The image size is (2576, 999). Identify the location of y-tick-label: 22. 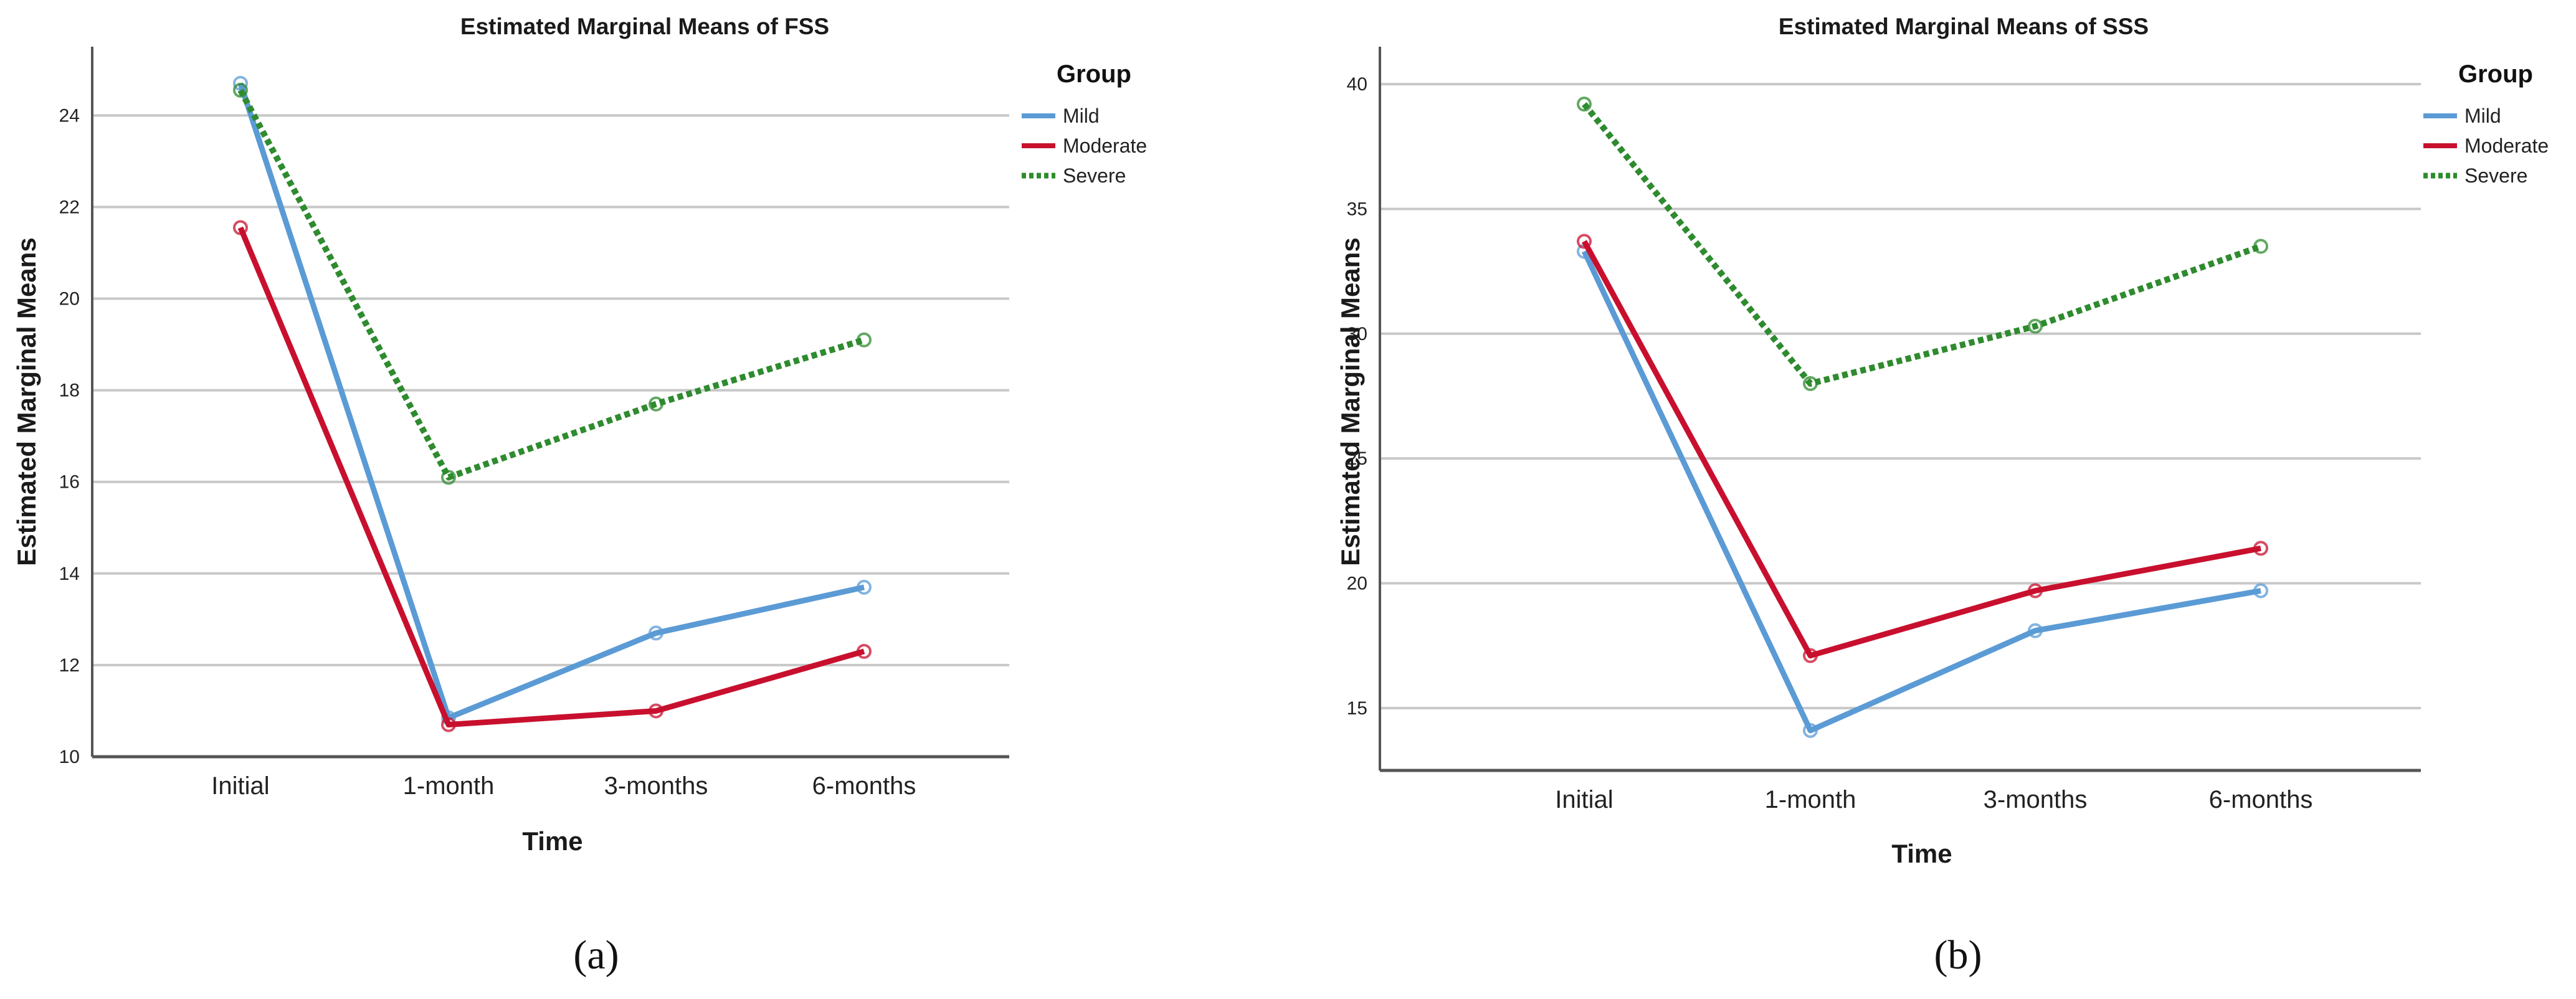
(69, 207).